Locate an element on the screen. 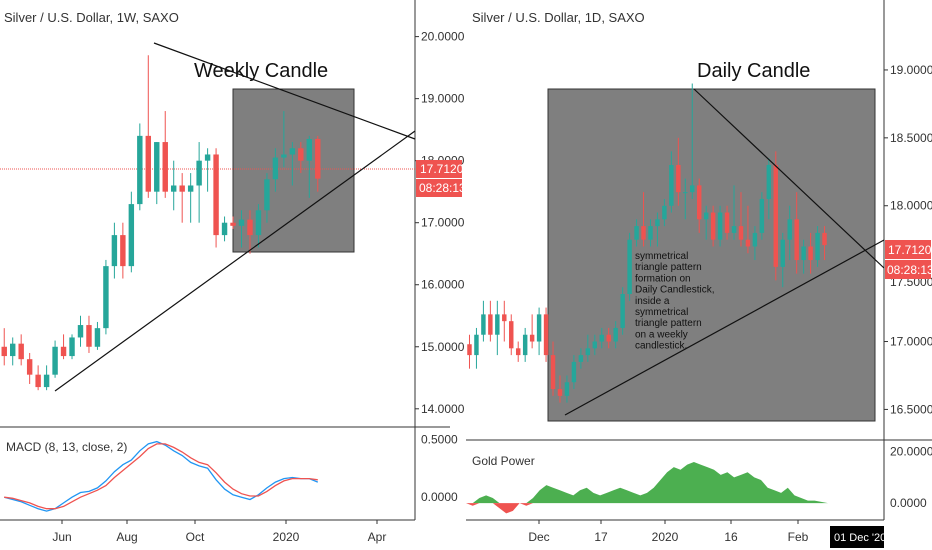  left-price-tick-label: 17.0000 is located at coordinates (443, 223).